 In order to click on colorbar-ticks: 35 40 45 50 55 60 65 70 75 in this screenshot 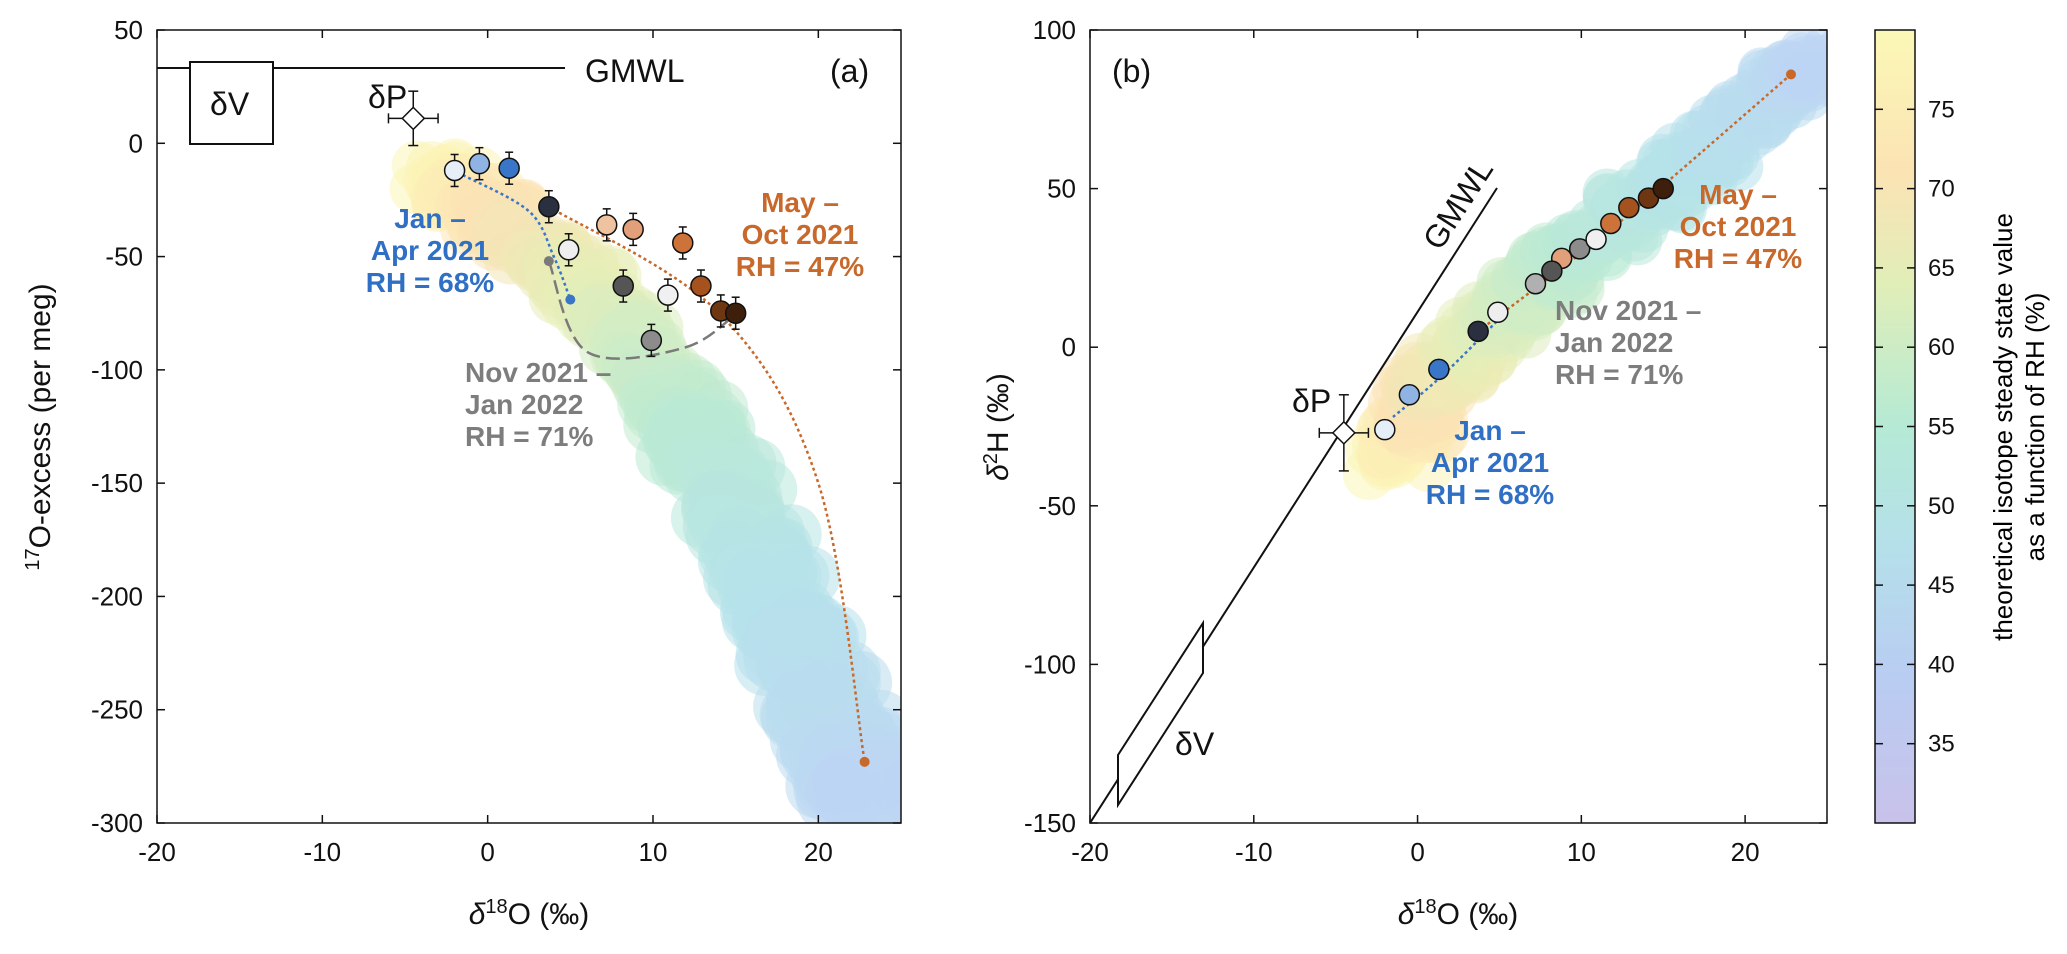, I will do `click(1915, 427)`.